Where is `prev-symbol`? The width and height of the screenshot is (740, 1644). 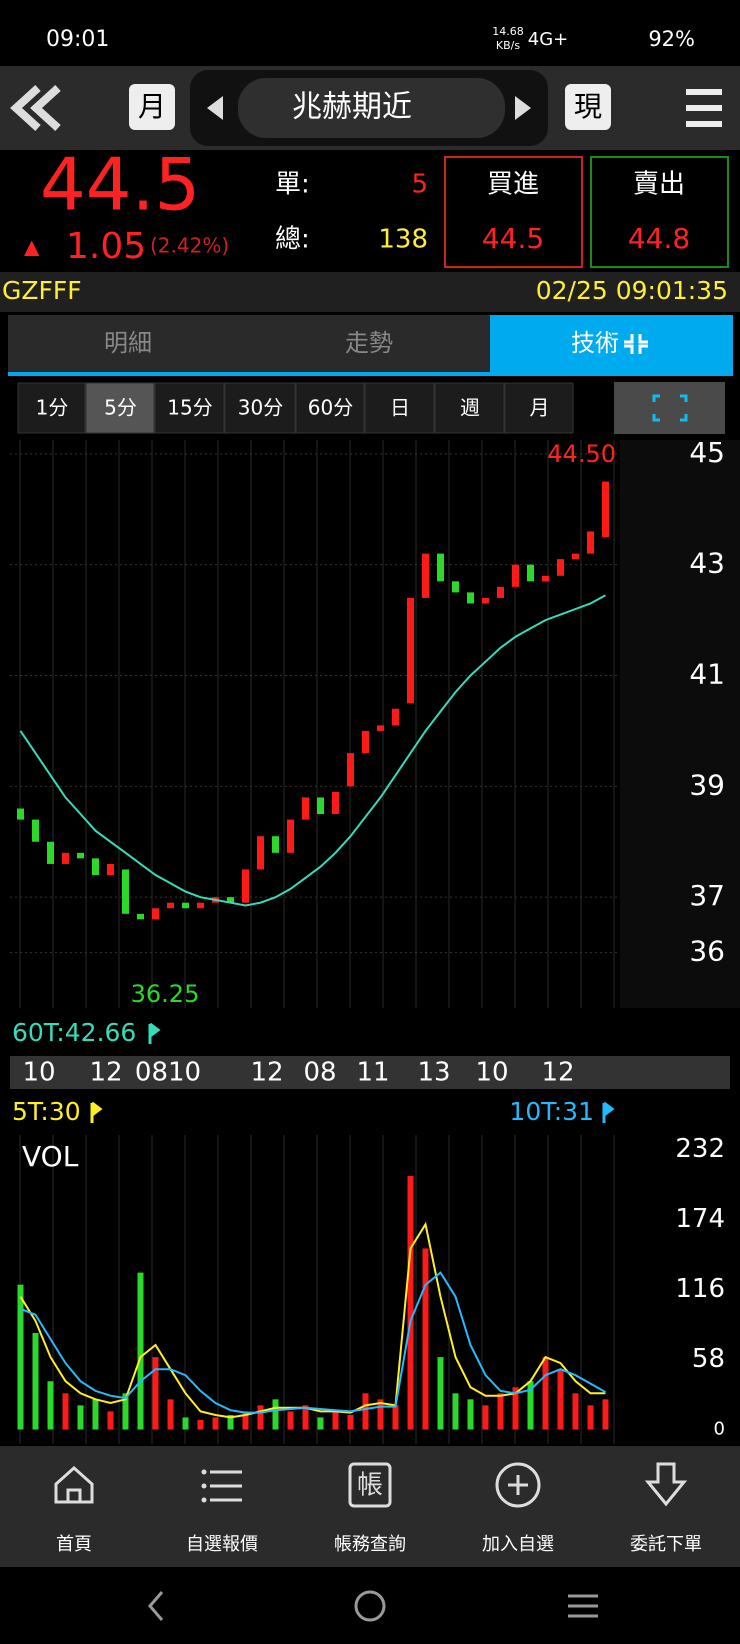
prev-symbol is located at coordinates (215, 108).